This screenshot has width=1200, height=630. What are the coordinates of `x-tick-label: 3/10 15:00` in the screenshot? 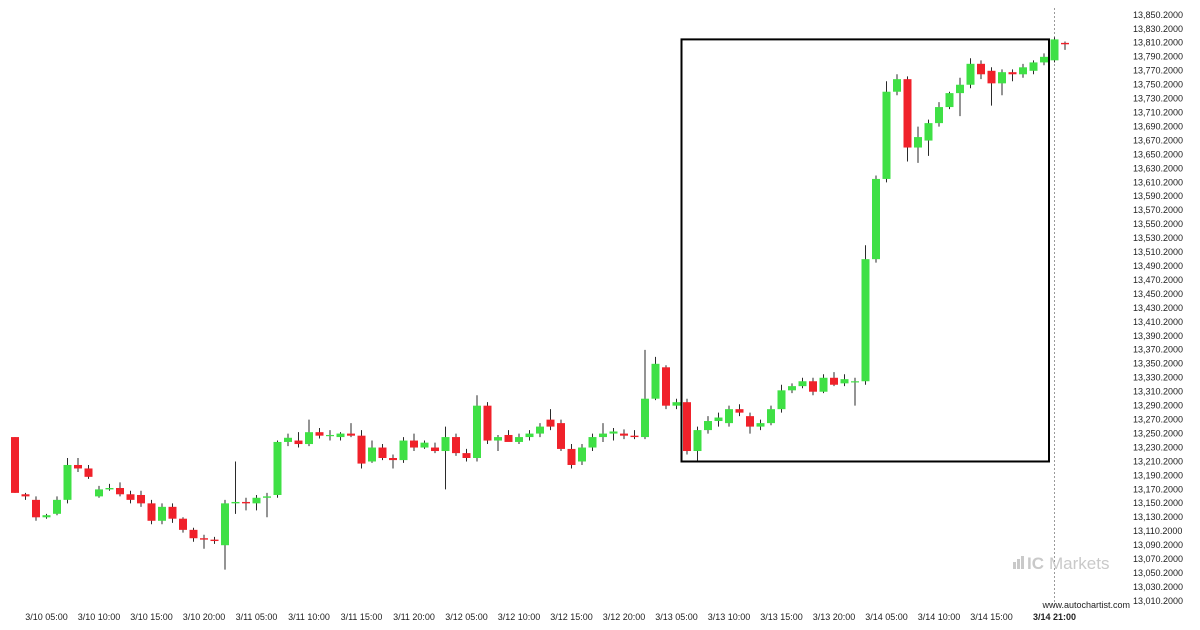 It's located at (151, 617).